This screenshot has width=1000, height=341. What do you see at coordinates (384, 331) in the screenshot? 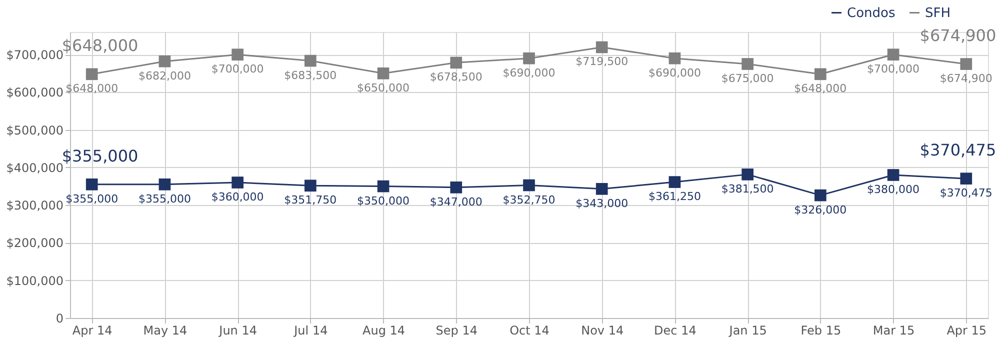
I see `x-tick-label: Aug 14` at bounding box center [384, 331].